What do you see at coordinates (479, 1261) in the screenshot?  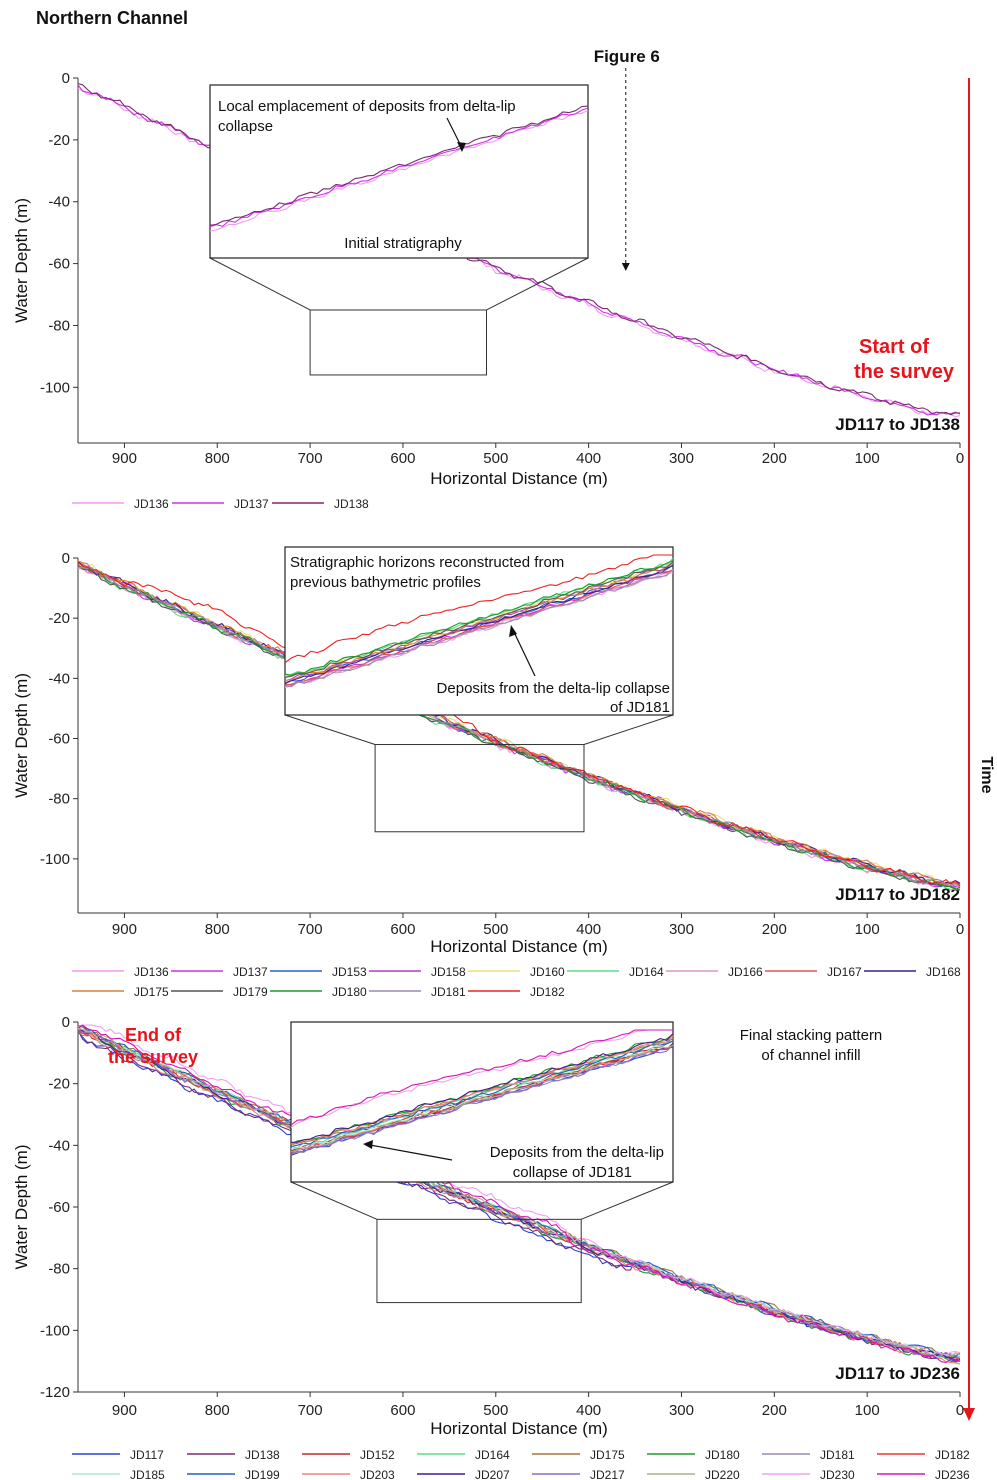 I see `zoom-region` at bounding box center [479, 1261].